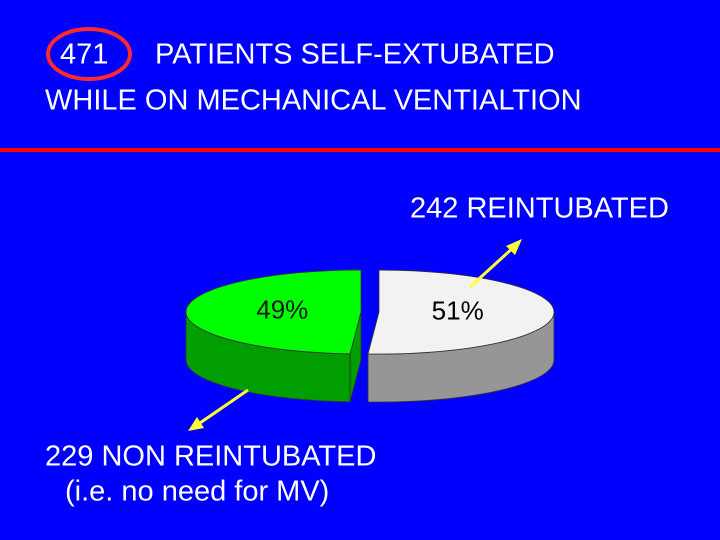 The height and width of the screenshot is (540, 720). What do you see at coordinates (210, 457) in the screenshot?
I see `annotation: 229 NON REINTUBATED` at bounding box center [210, 457].